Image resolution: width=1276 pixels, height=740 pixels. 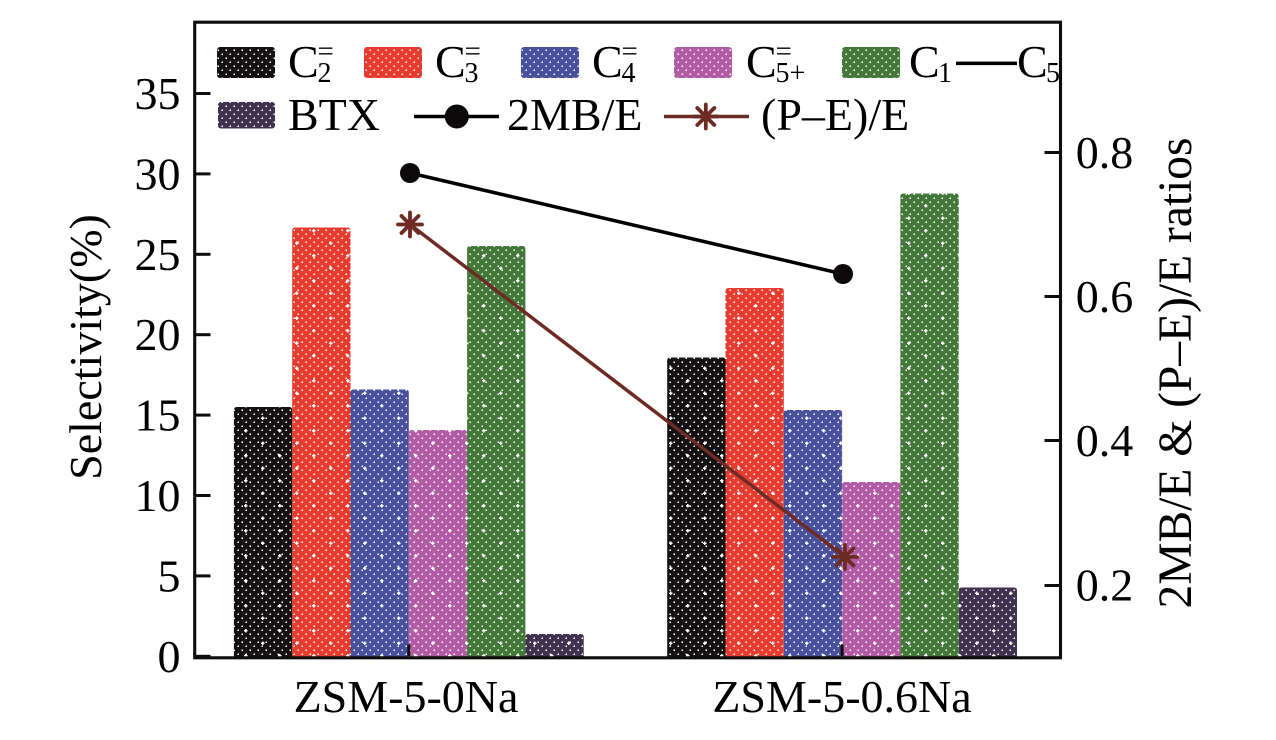 I want to click on svg-text: (P–E)/E, so click(x=835, y=114).